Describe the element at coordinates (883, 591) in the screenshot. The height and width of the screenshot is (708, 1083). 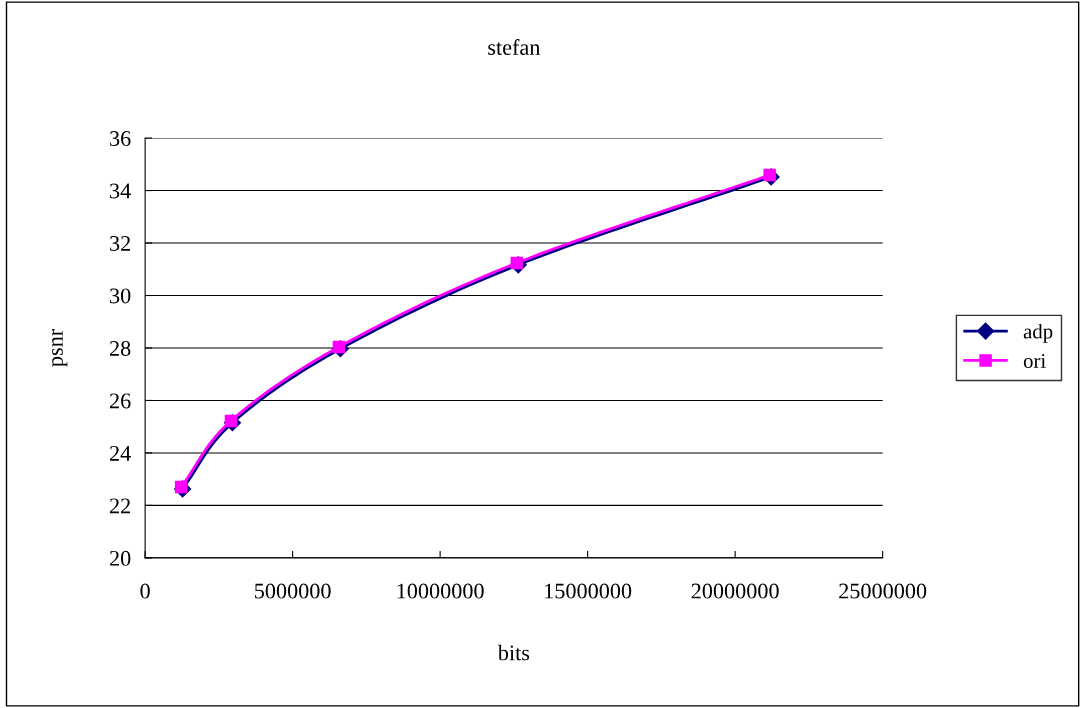
I see `x-tick-label: 25000000` at that location.